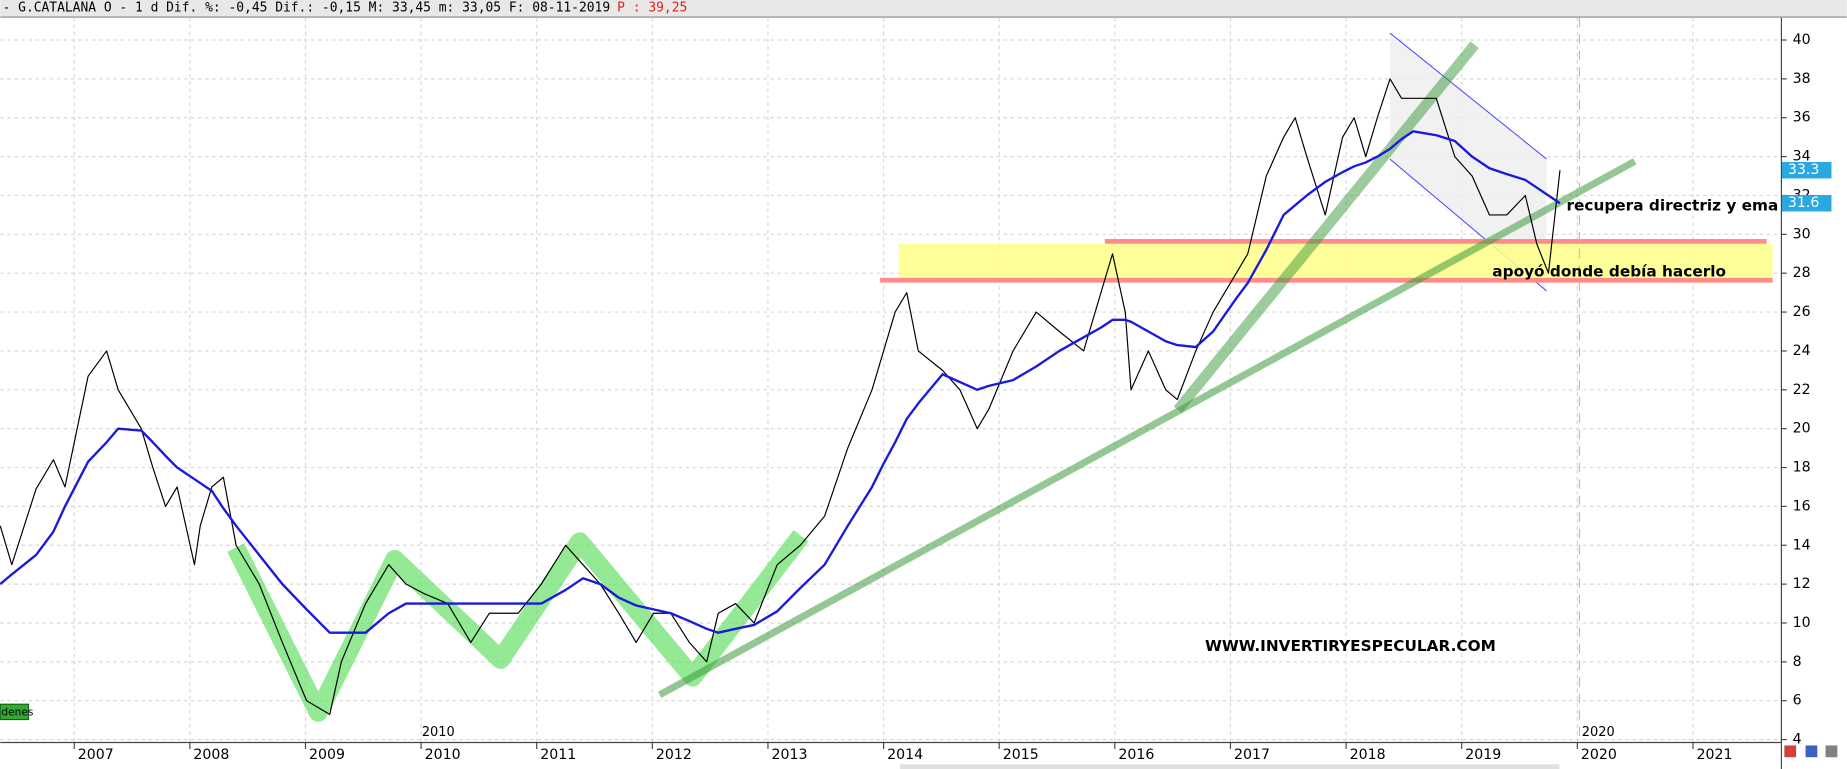 This screenshot has width=1847, height=769. I want to click on y-tick-label: 38, so click(1802, 79).